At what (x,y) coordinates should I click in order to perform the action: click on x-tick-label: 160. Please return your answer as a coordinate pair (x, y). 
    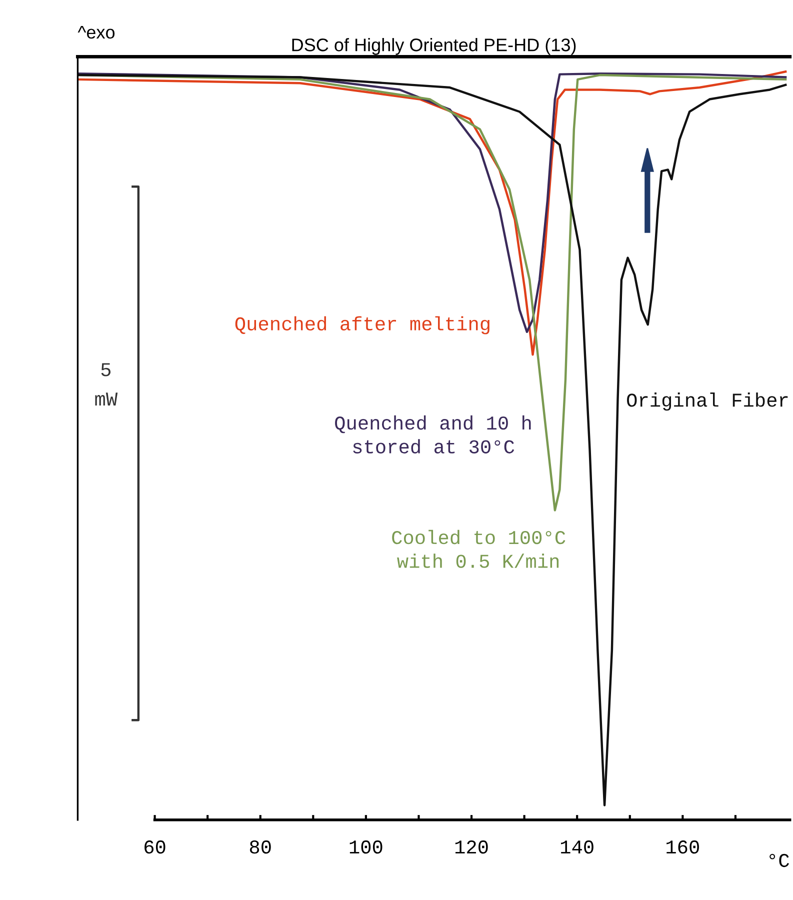
    Looking at the image, I should click on (682, 847).